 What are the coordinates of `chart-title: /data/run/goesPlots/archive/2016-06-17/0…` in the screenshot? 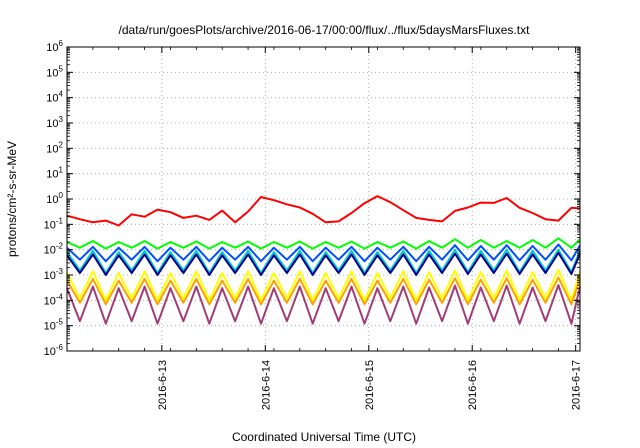 It's located at (325, 30).